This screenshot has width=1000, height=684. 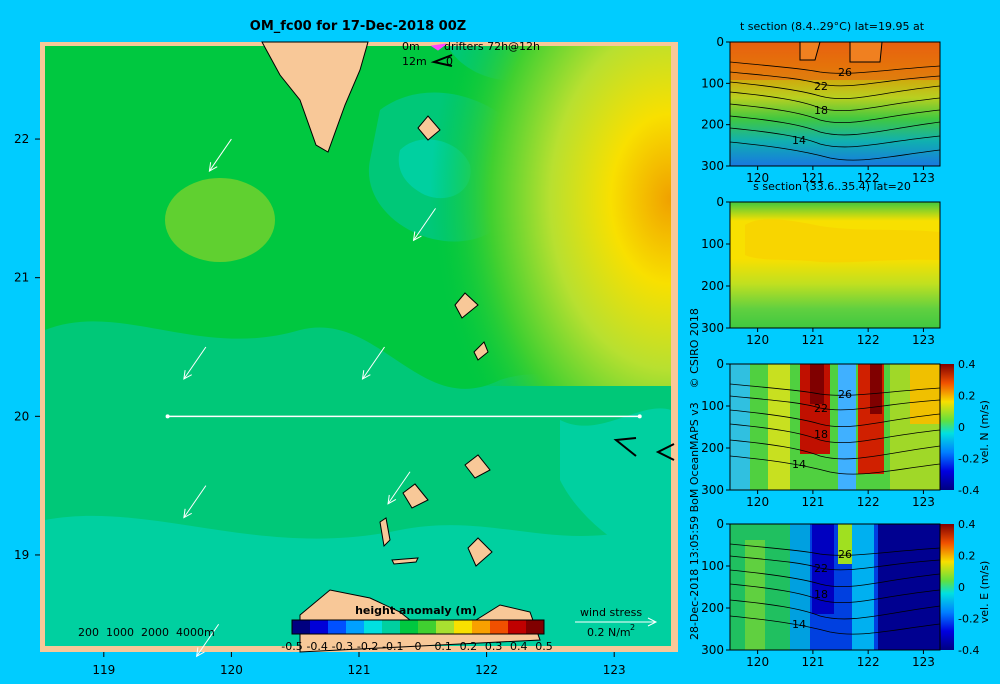 I want to click on panel4-cbar-label: vel. E (m/s), so click(x=984, y=592).